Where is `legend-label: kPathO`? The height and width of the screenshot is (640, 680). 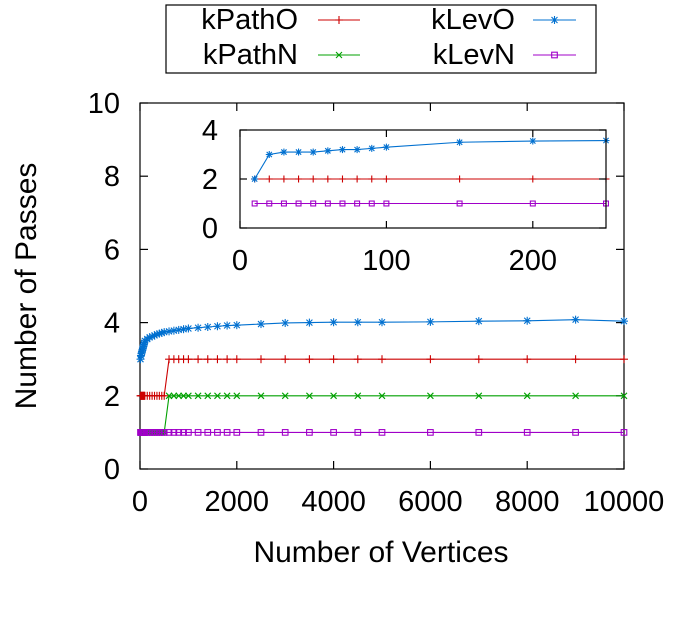
legend-label: kPathO is located at coordinates (249, 20).